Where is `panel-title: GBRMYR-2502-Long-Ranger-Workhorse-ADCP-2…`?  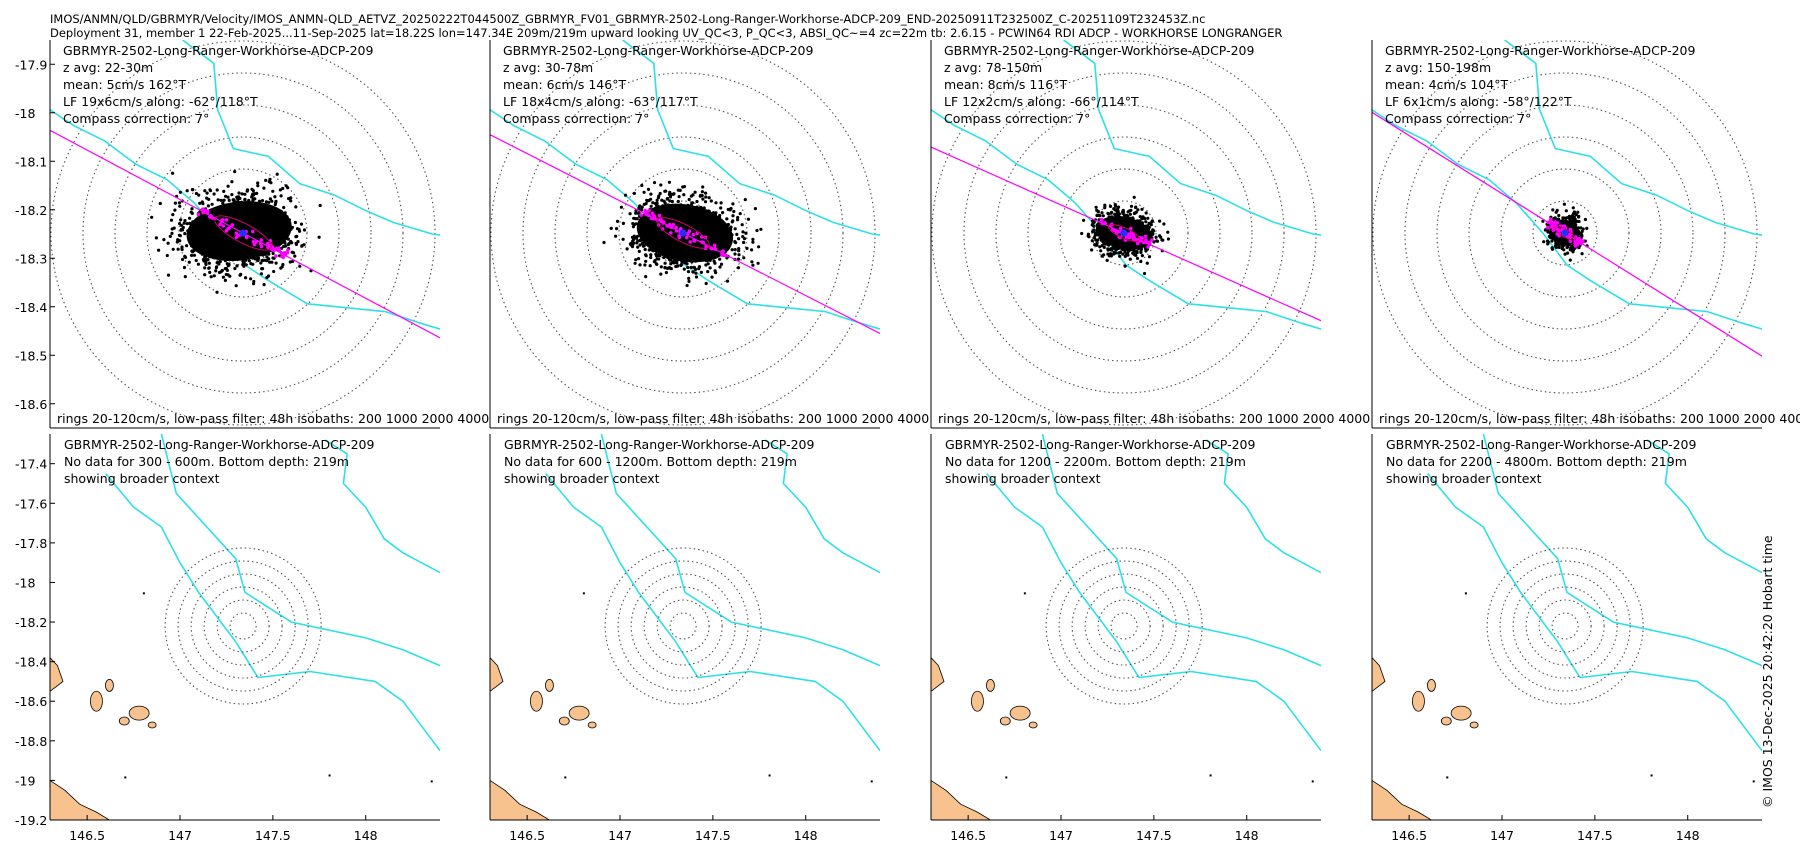
panel-title: GBRMYR-2502-Long-Ranger-Workhorse-ADCP-2… is located at coordinates (1100, 444).